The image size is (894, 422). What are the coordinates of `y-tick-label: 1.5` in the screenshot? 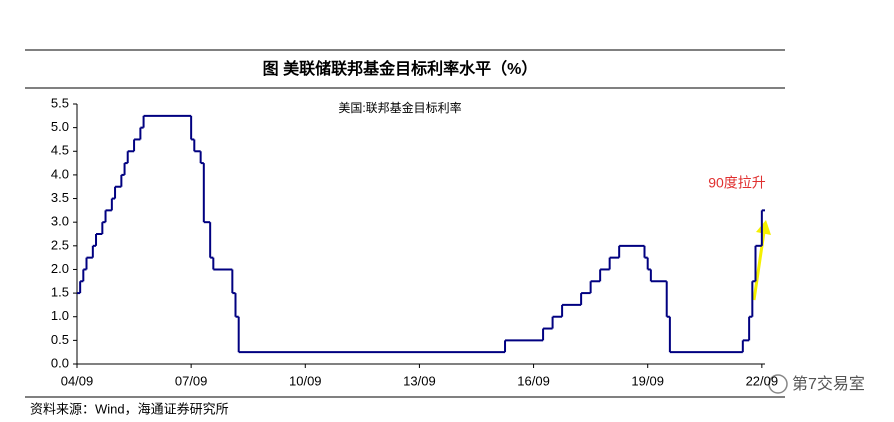 It's located at (60, 292).